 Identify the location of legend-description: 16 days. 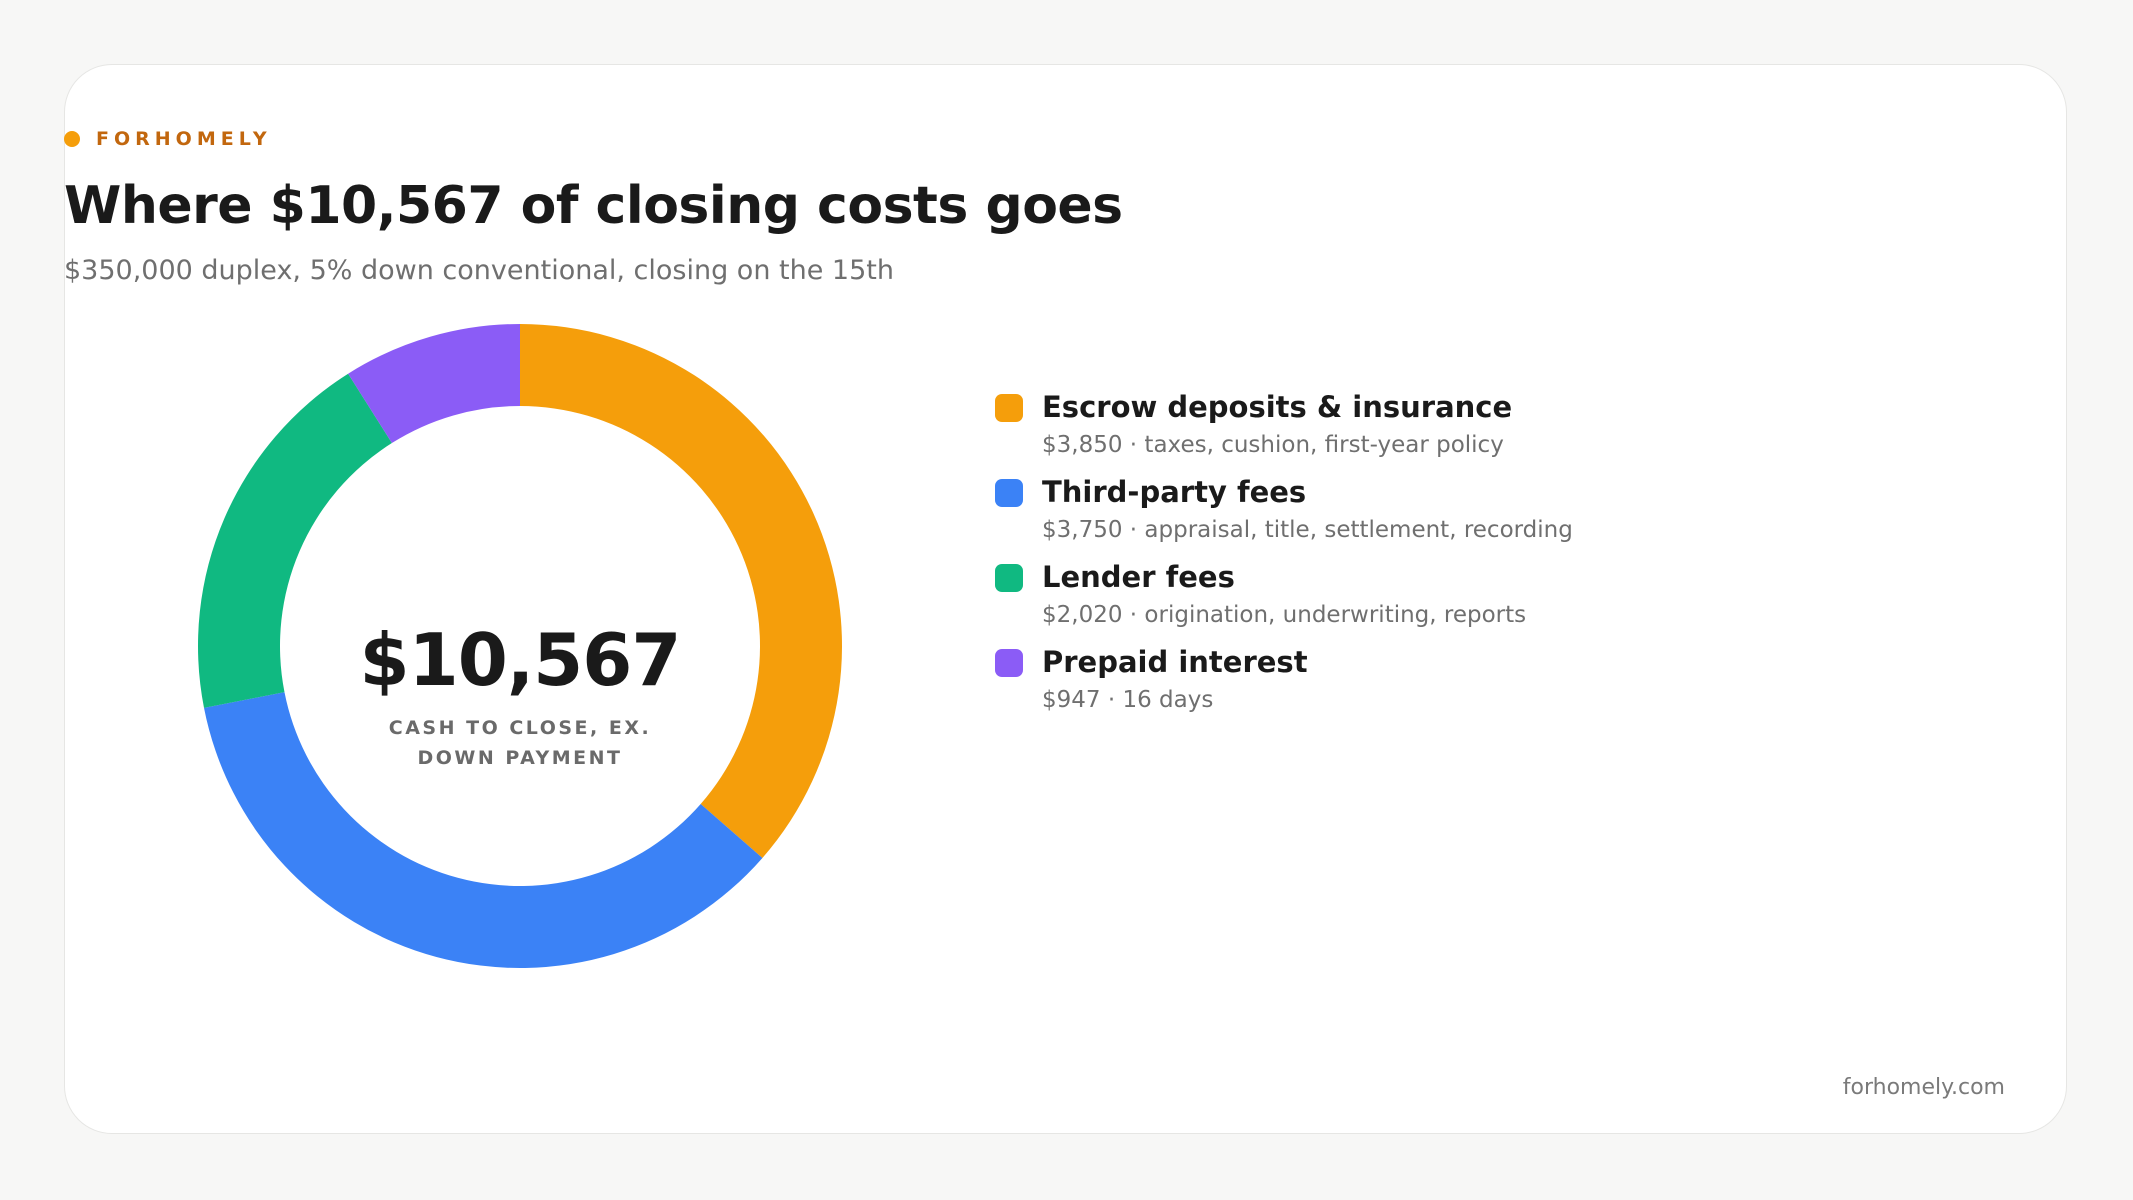
(1168, 700).